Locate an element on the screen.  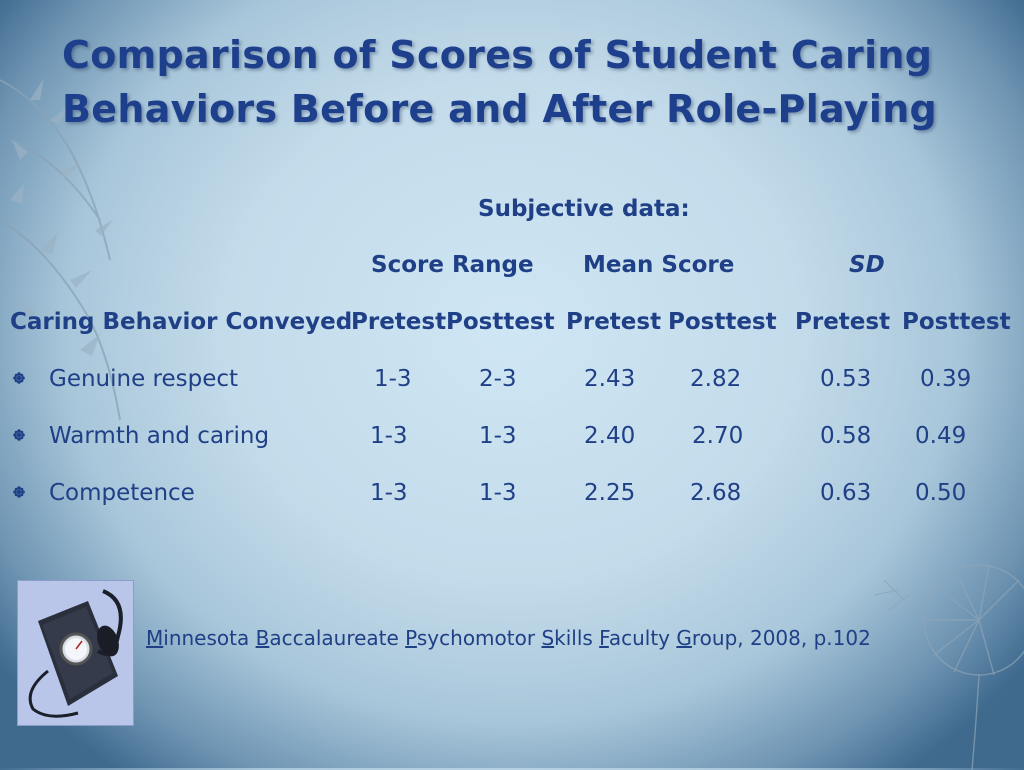
citation-letter-p: P is located at coordinates (411, 638).